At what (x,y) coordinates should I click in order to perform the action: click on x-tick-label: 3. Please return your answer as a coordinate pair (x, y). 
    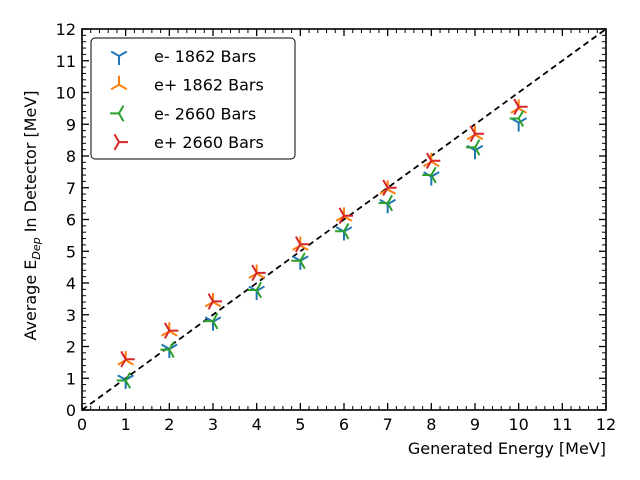
    Looking at the image, I should click on (213, 424).